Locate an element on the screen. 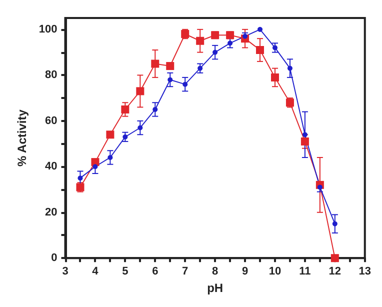  x-tick-label: 12 is located at coordinates (335, 272).